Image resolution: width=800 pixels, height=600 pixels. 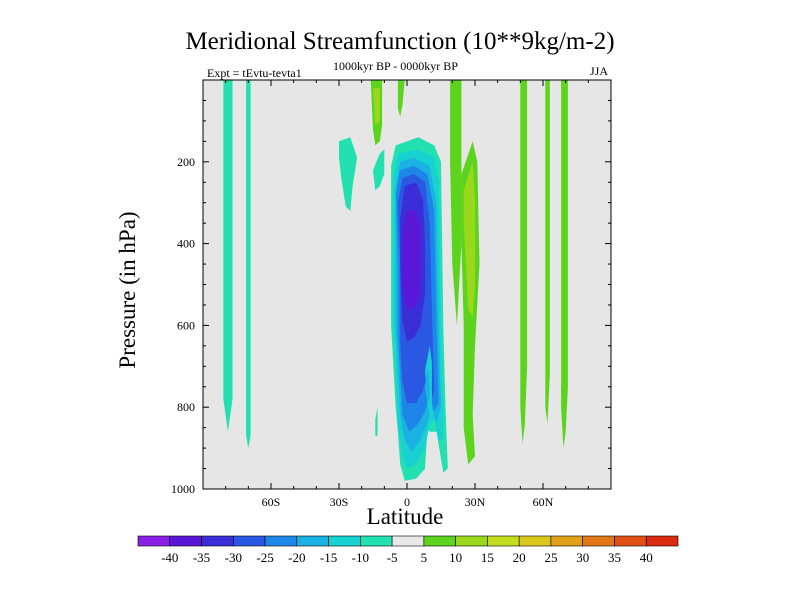 I want to click on x-tick-label: 30N, so click(x=475, y=502).